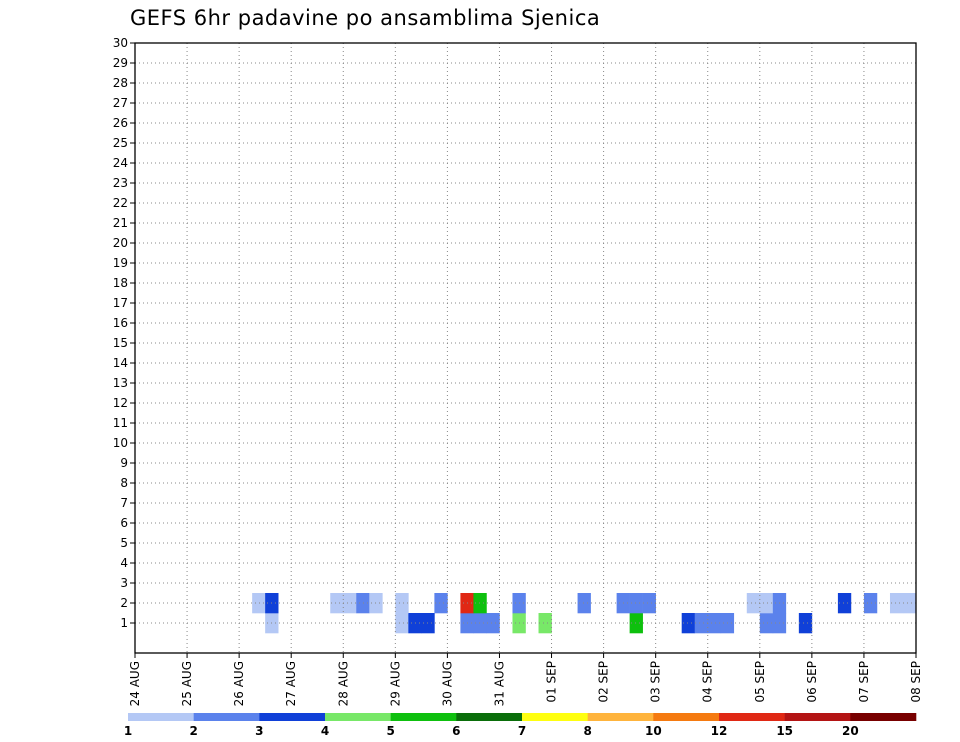 The image size is (960, 742). I want to click on x-tick-label: 31 AUG, so click(499, 683).